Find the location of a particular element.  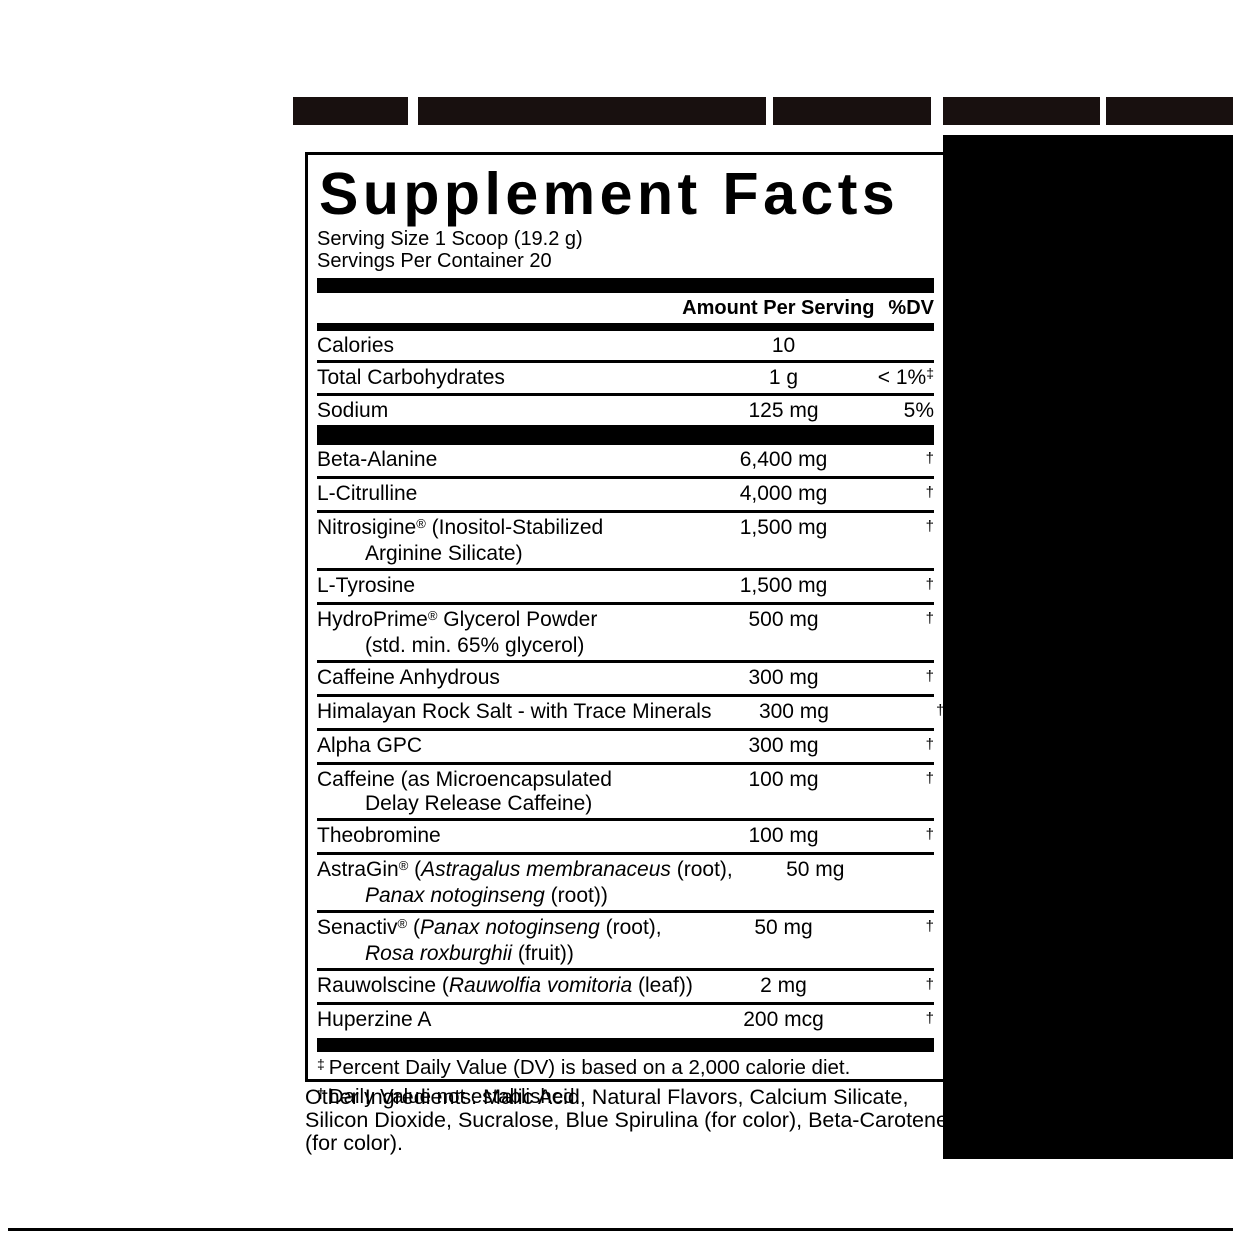

ingredient-amount: 2 mg is located at coordinates (783, 985).